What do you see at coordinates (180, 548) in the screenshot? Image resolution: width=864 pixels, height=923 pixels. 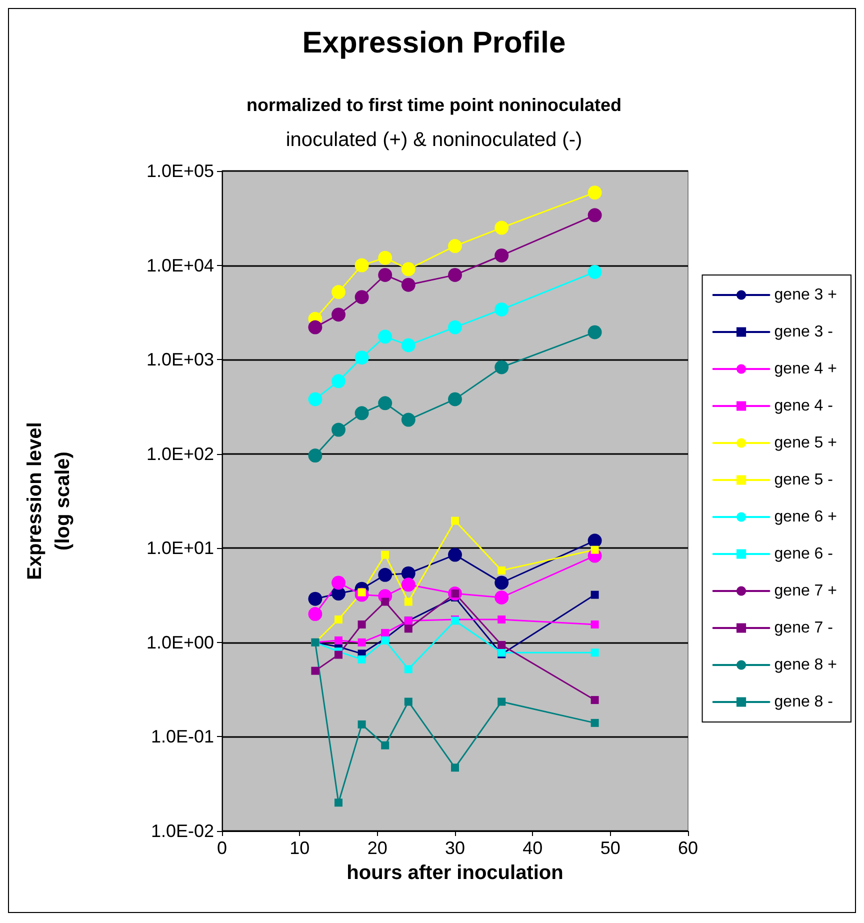 I see `y-tick-label: 1.0E+01` at bounding box center [180, 548].